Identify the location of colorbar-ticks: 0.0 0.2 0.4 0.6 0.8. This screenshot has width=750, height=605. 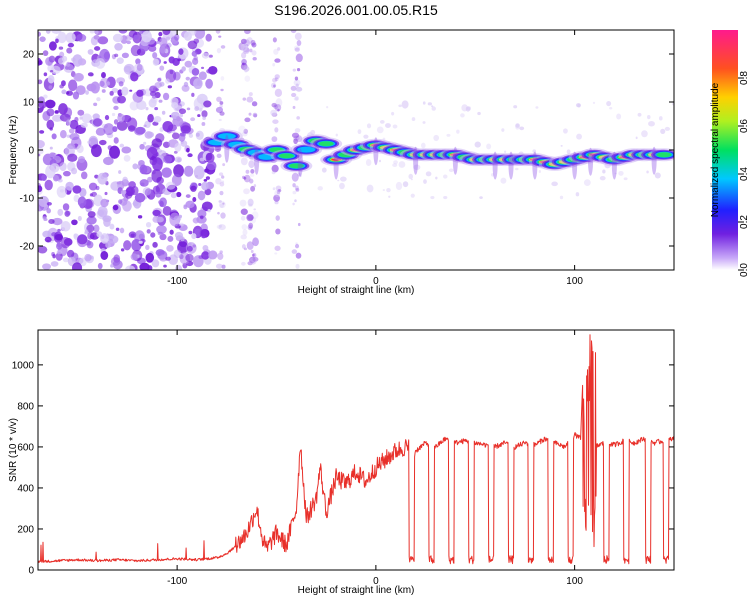
(744, 174).